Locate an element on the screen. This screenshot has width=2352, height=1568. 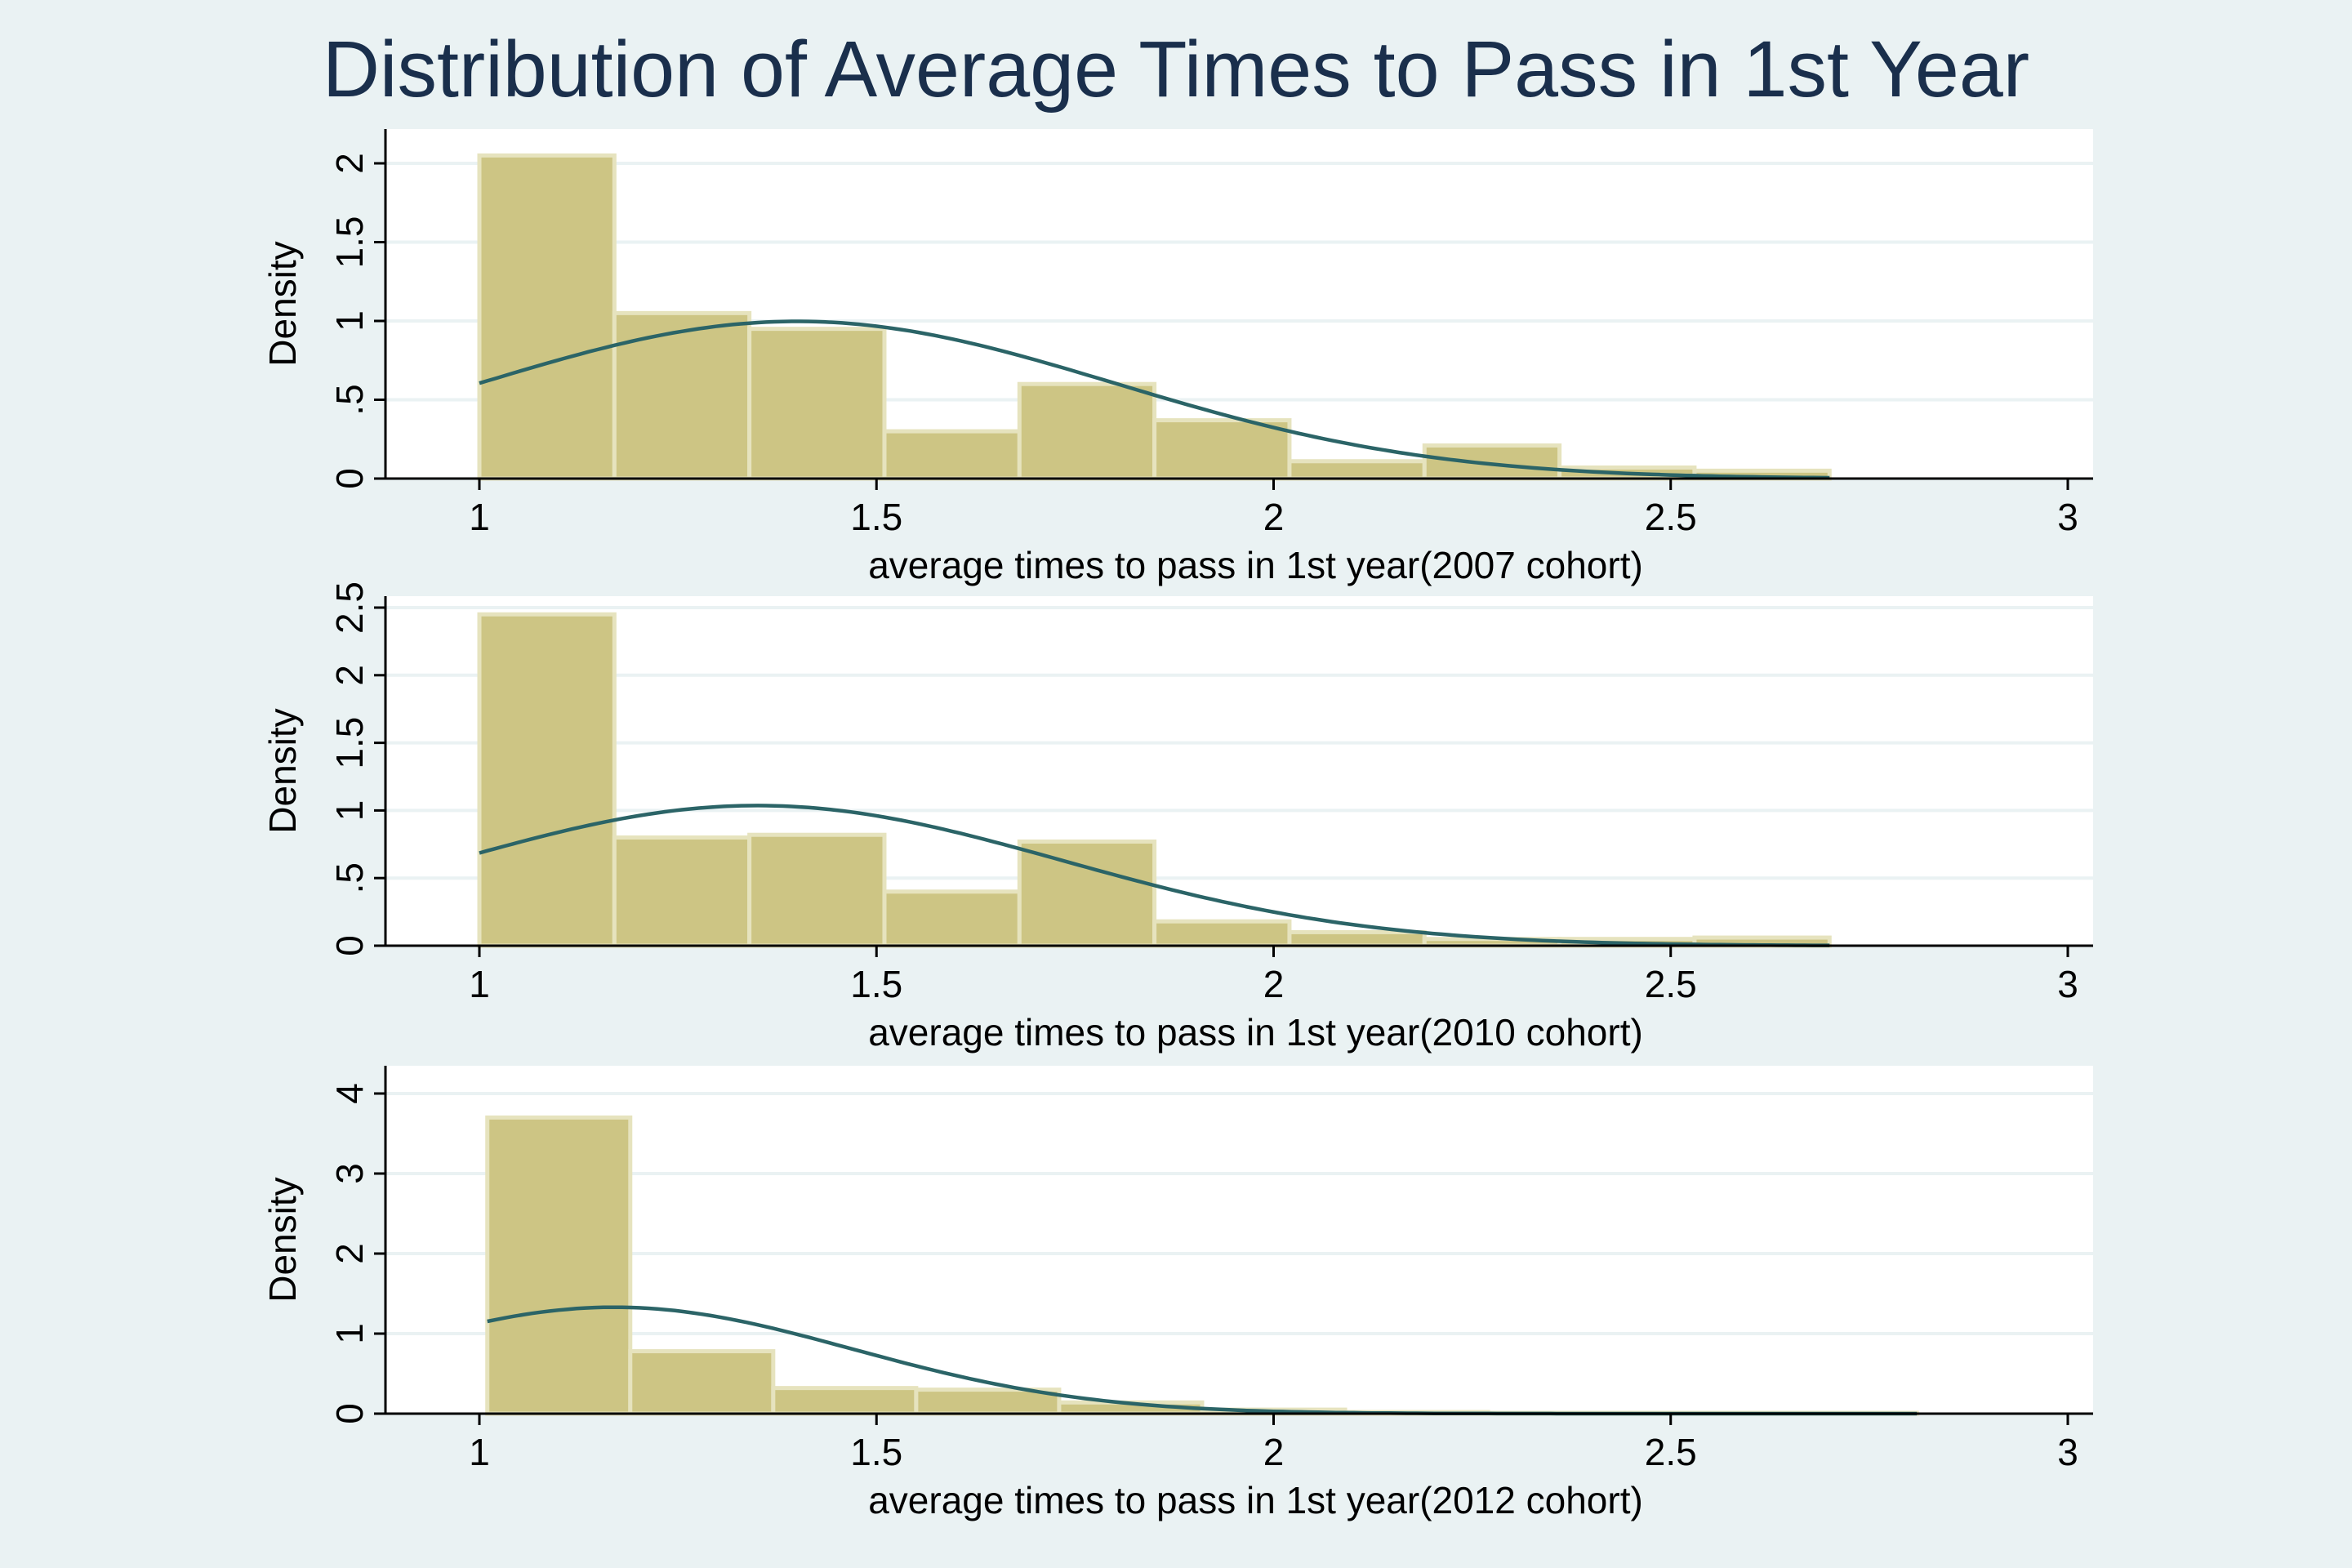
y-tick-label: 4 is located at coordinates (349, 1093).